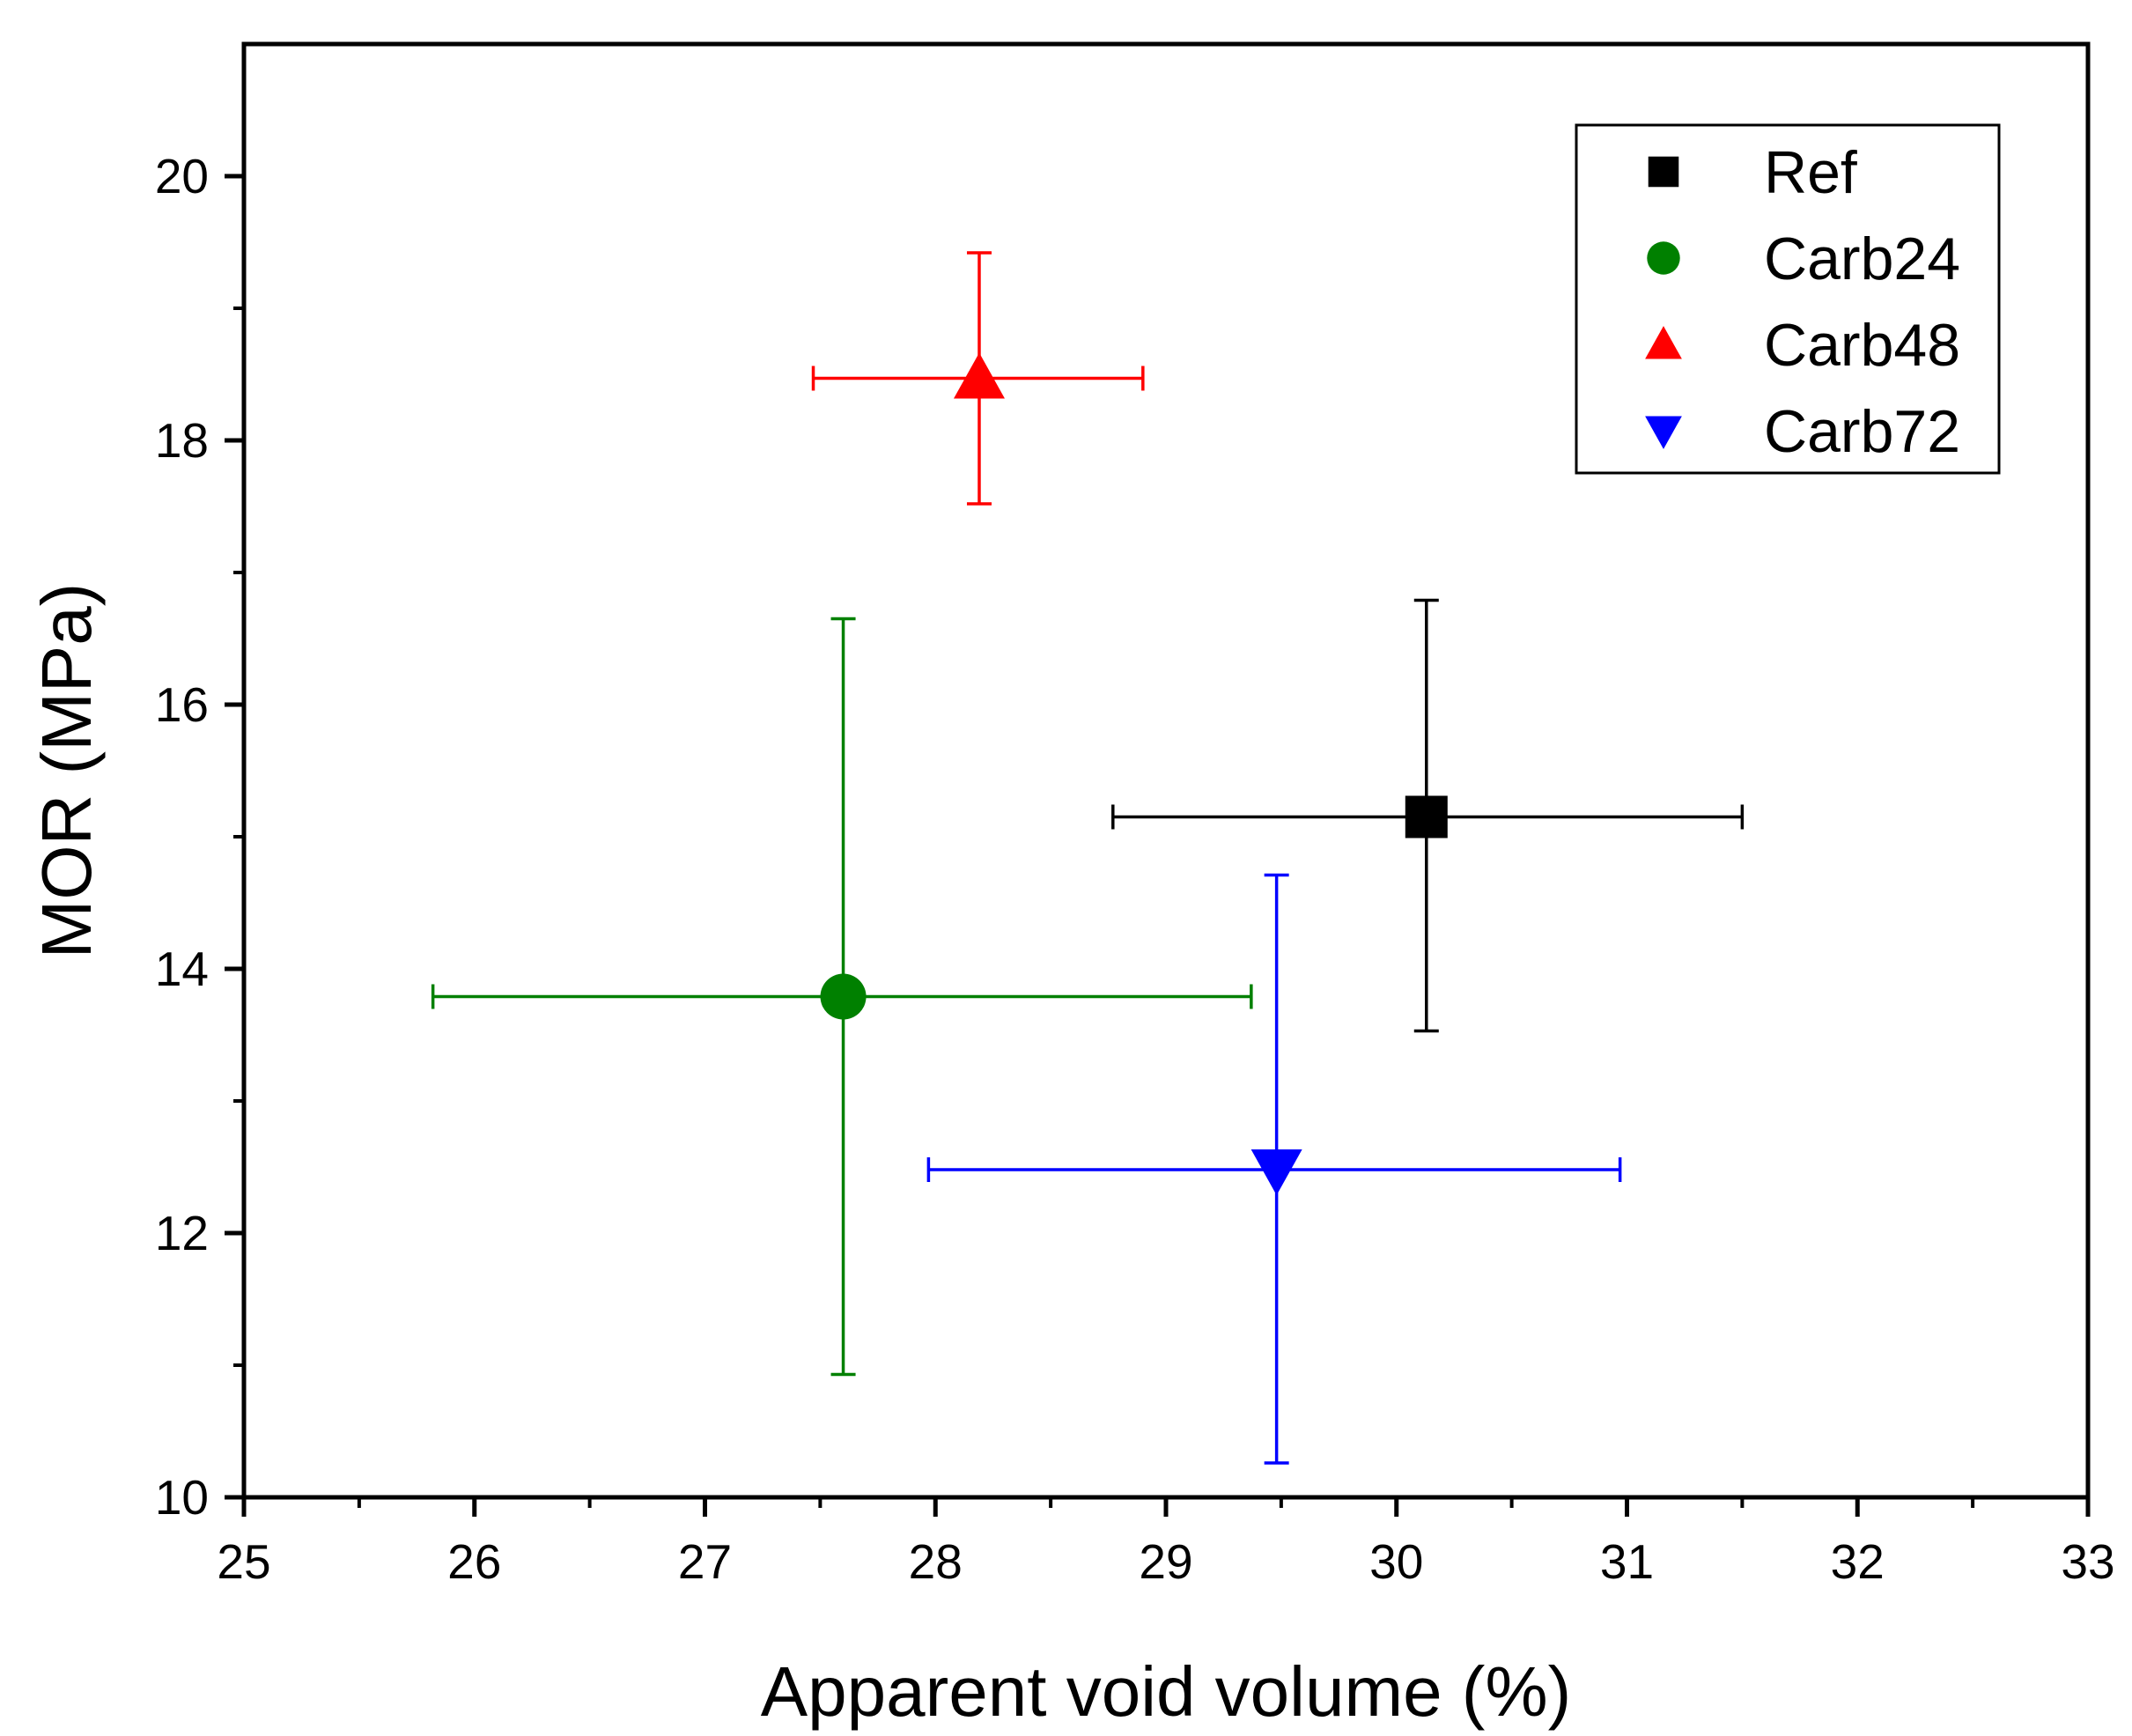 The image size is (2132, 1736). What do you see at coordinates (182, 176) in the screenshot?
I see `y-tick-label: 20` at bounding box center [182, 176].